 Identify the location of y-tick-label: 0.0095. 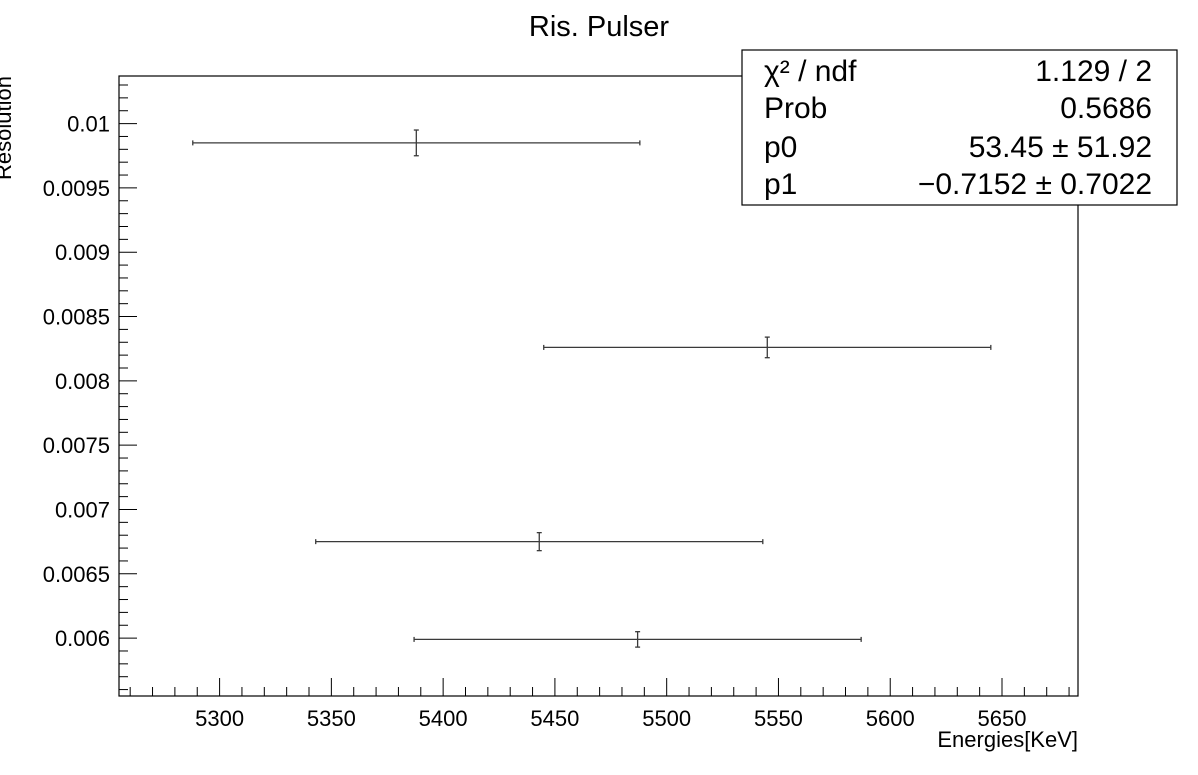
(76, 188).